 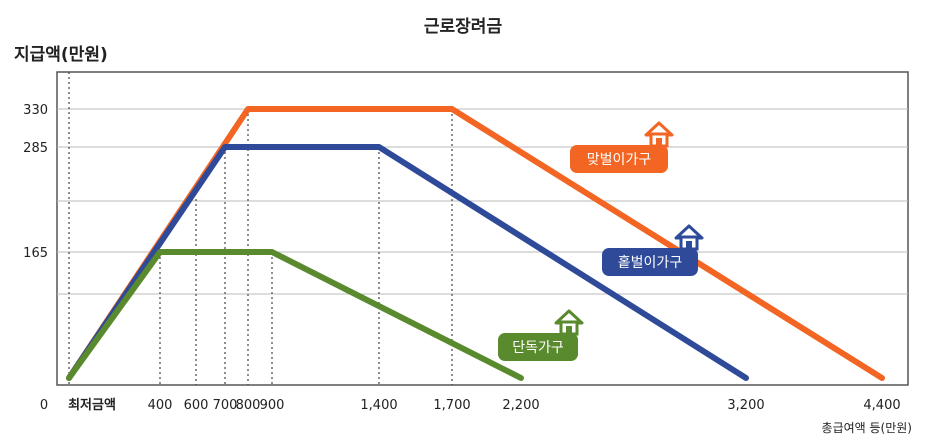 I want to click on y-axis-label: 지급액(만원), so click(x=61, y=55).